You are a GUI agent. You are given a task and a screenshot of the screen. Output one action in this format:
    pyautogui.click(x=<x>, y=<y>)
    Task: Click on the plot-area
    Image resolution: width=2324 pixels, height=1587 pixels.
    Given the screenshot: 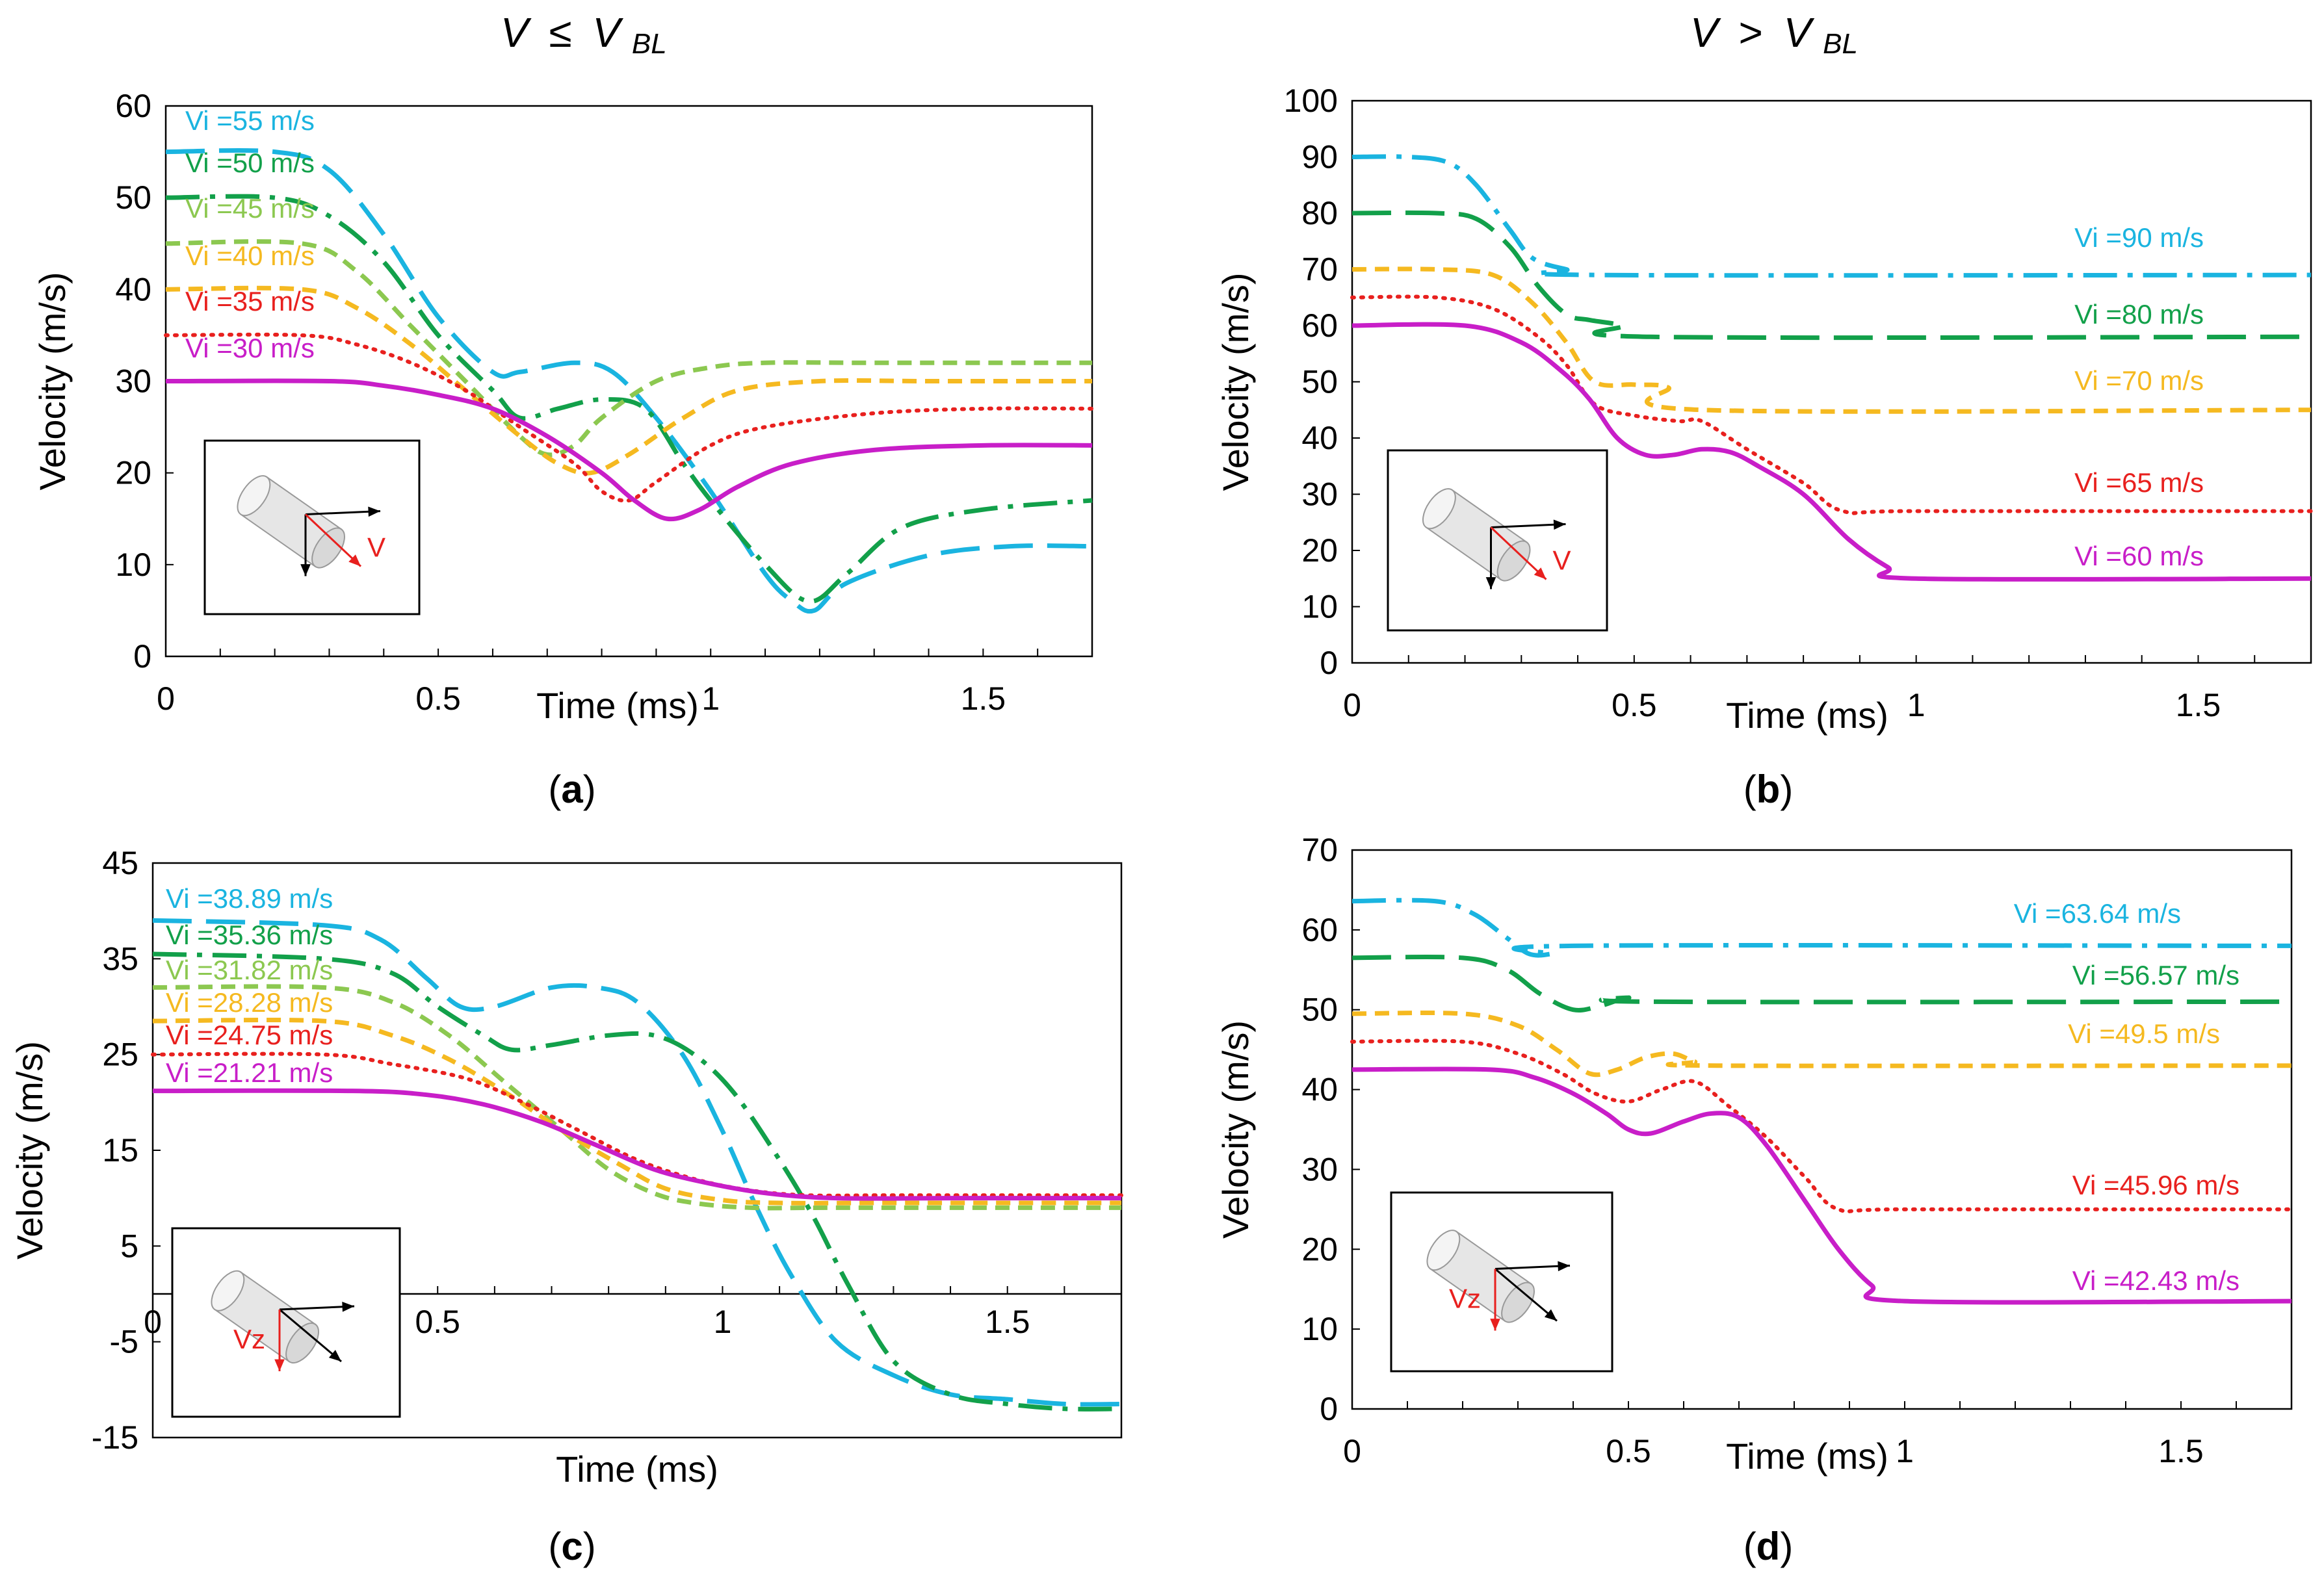 What is the action you would take?
    pyautogui.click(x=1822, y=1129)
    